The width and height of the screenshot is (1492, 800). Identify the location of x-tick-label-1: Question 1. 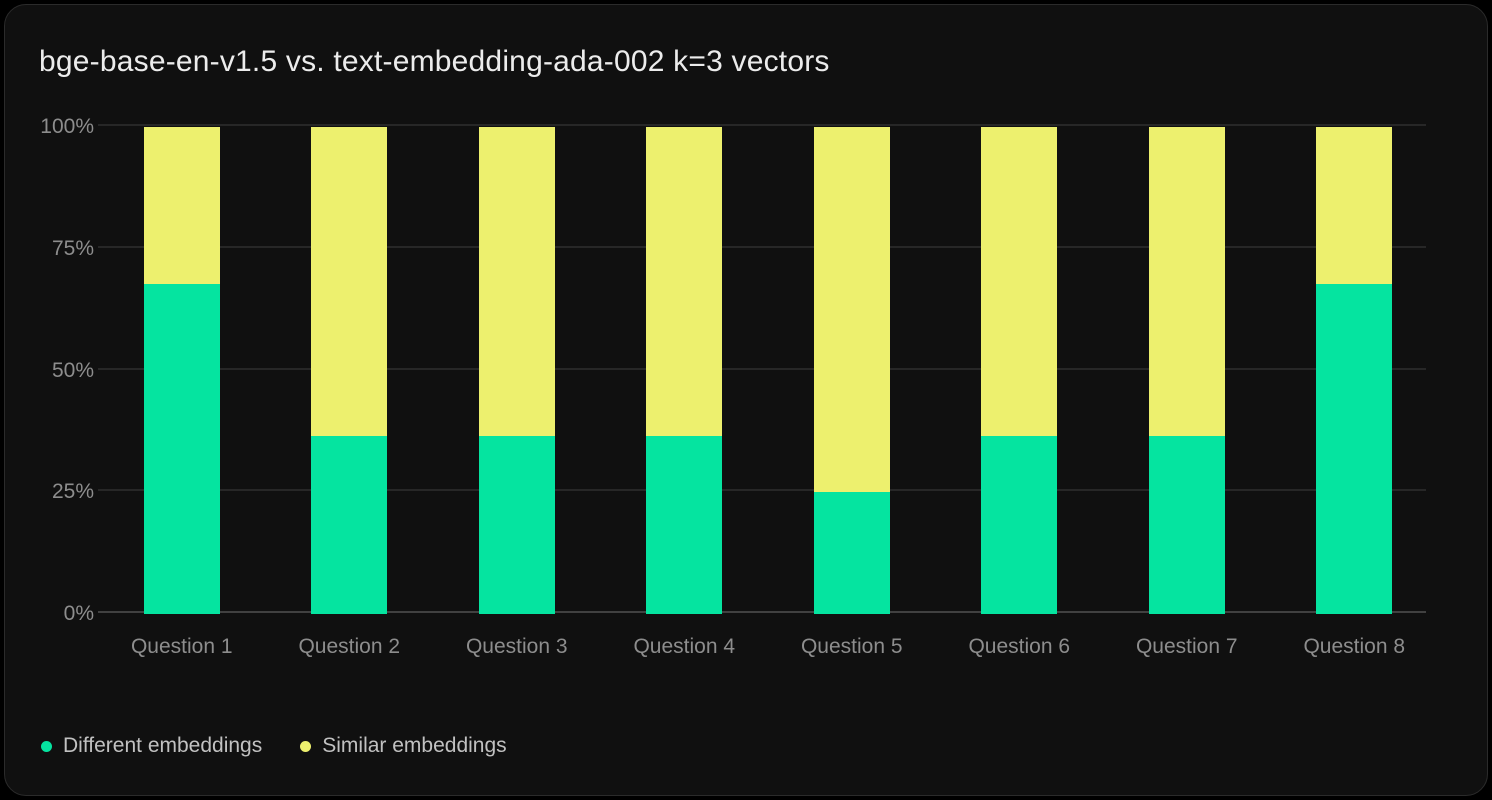
(181, 646).